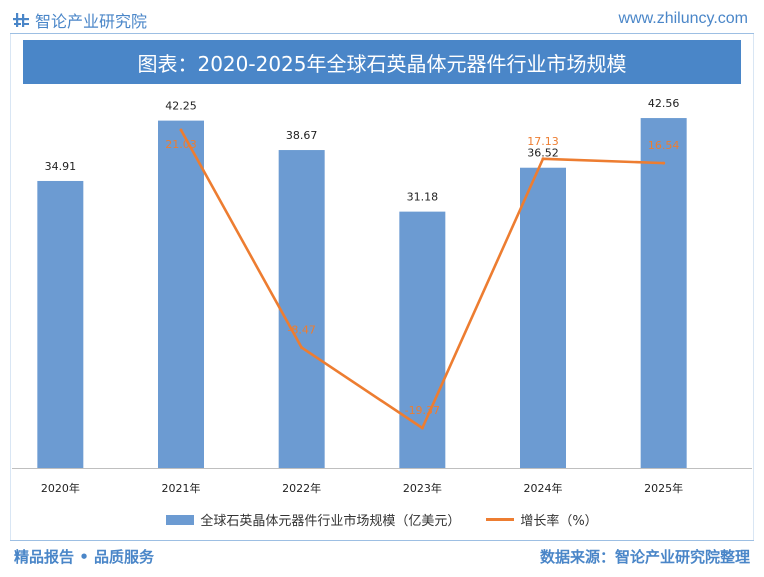  I want to click on bar-2021年, so click(181, 294).